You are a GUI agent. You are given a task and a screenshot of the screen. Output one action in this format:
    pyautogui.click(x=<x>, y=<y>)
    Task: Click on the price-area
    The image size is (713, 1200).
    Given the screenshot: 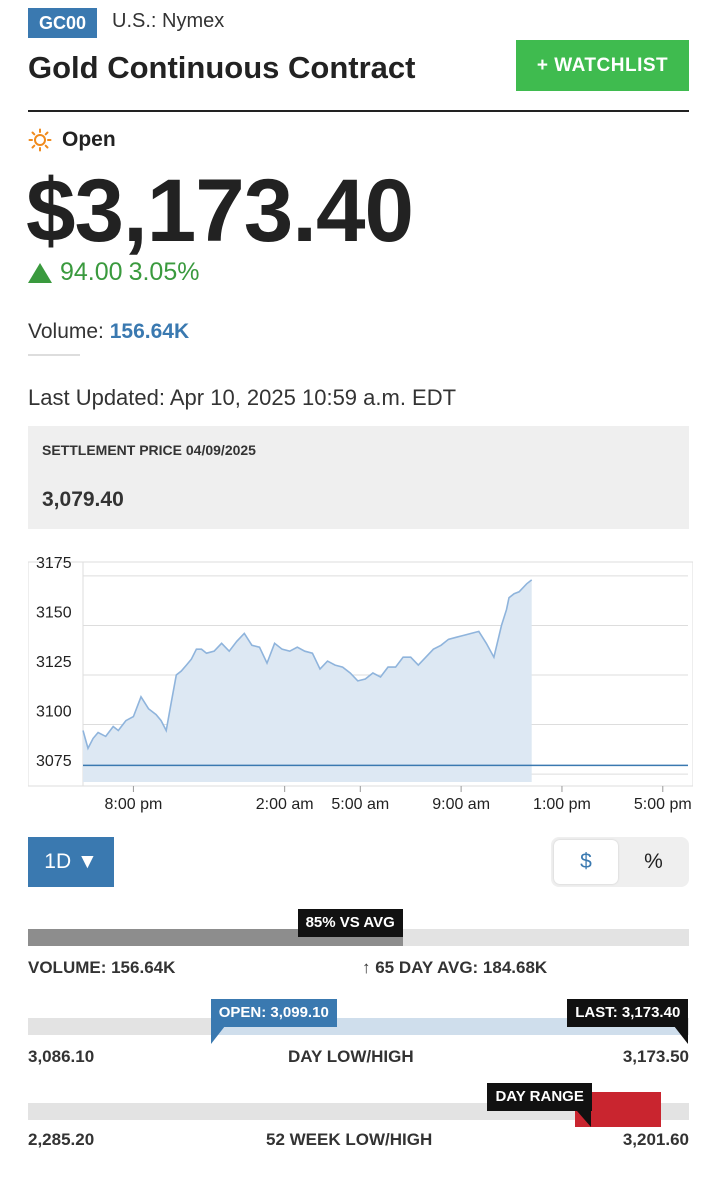 What is the action you would take?
    pyautogui.click(x=307, y=680)
    